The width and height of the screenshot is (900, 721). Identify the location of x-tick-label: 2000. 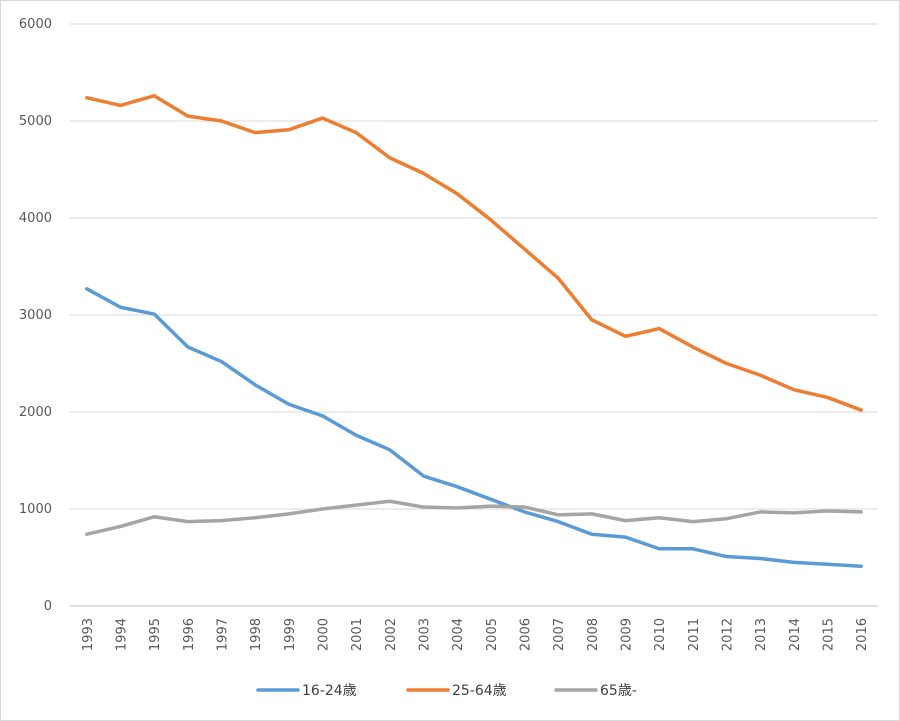
(324, 634).